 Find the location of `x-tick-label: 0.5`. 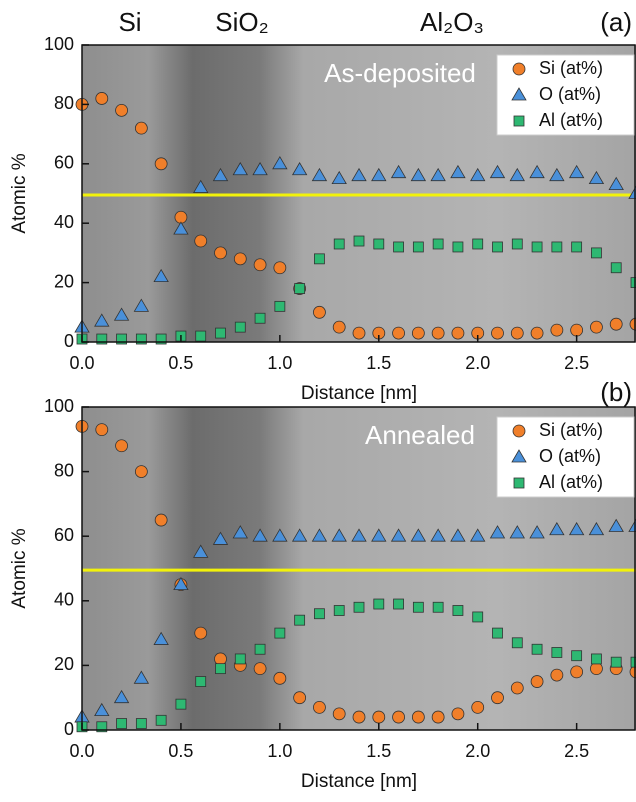

x-tick-label: 0.5 is located at coordinates (180, 751).